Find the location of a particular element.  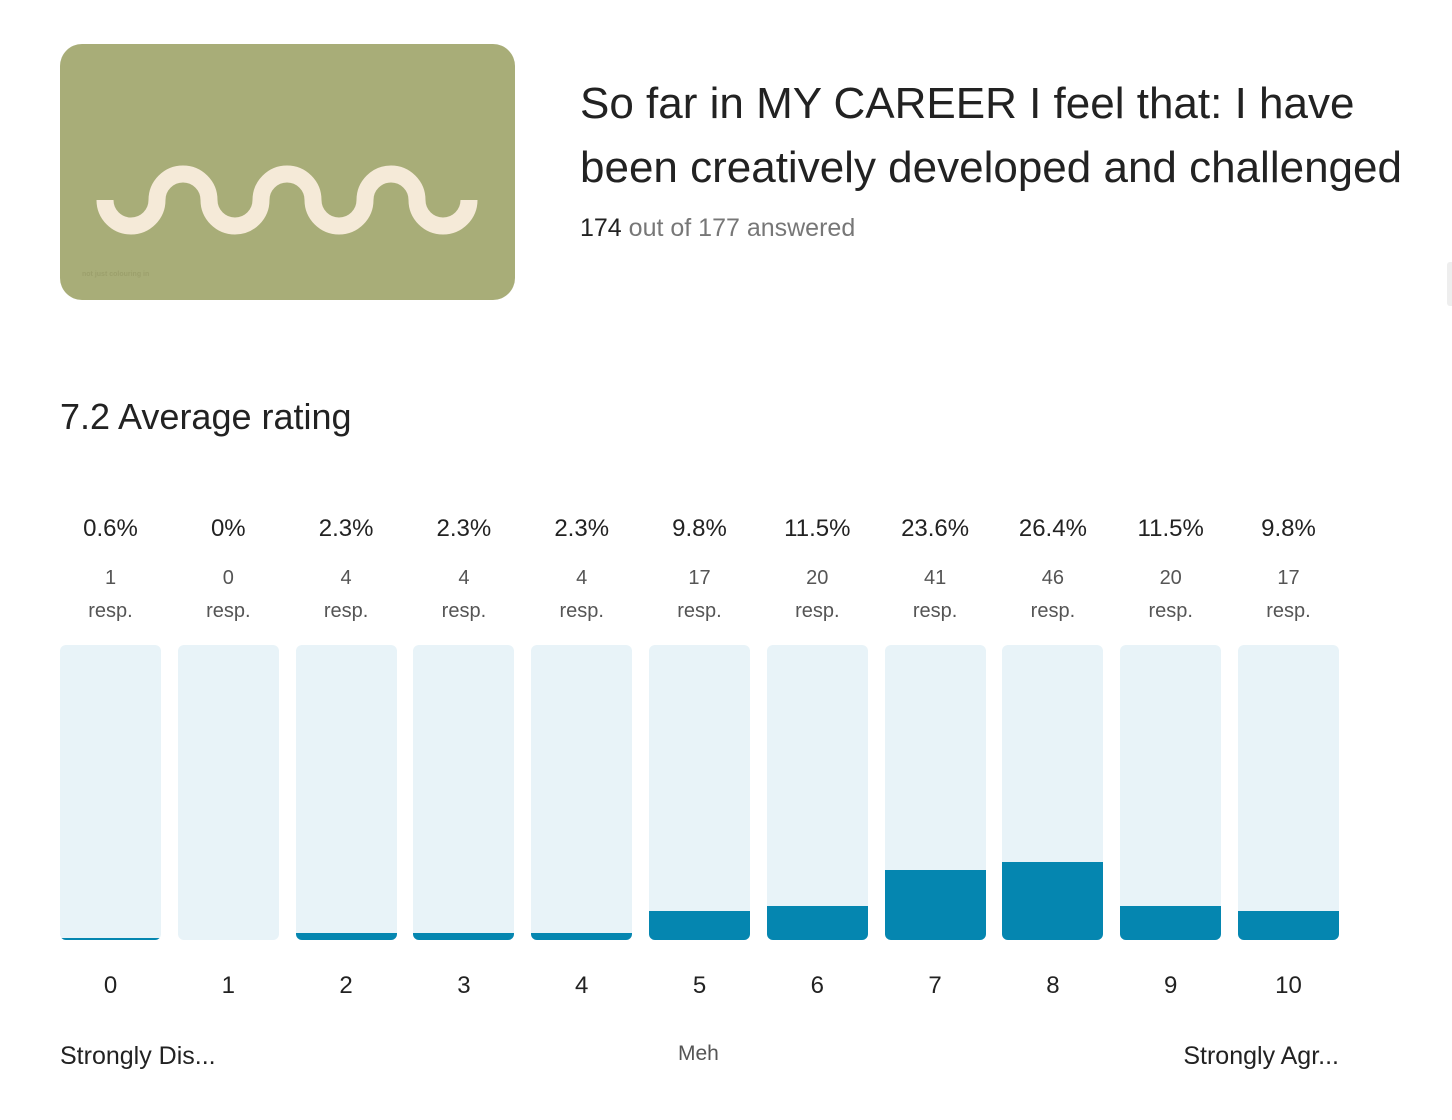

average-rating: 7.2 Average rating is located at coordinates (206, 416).